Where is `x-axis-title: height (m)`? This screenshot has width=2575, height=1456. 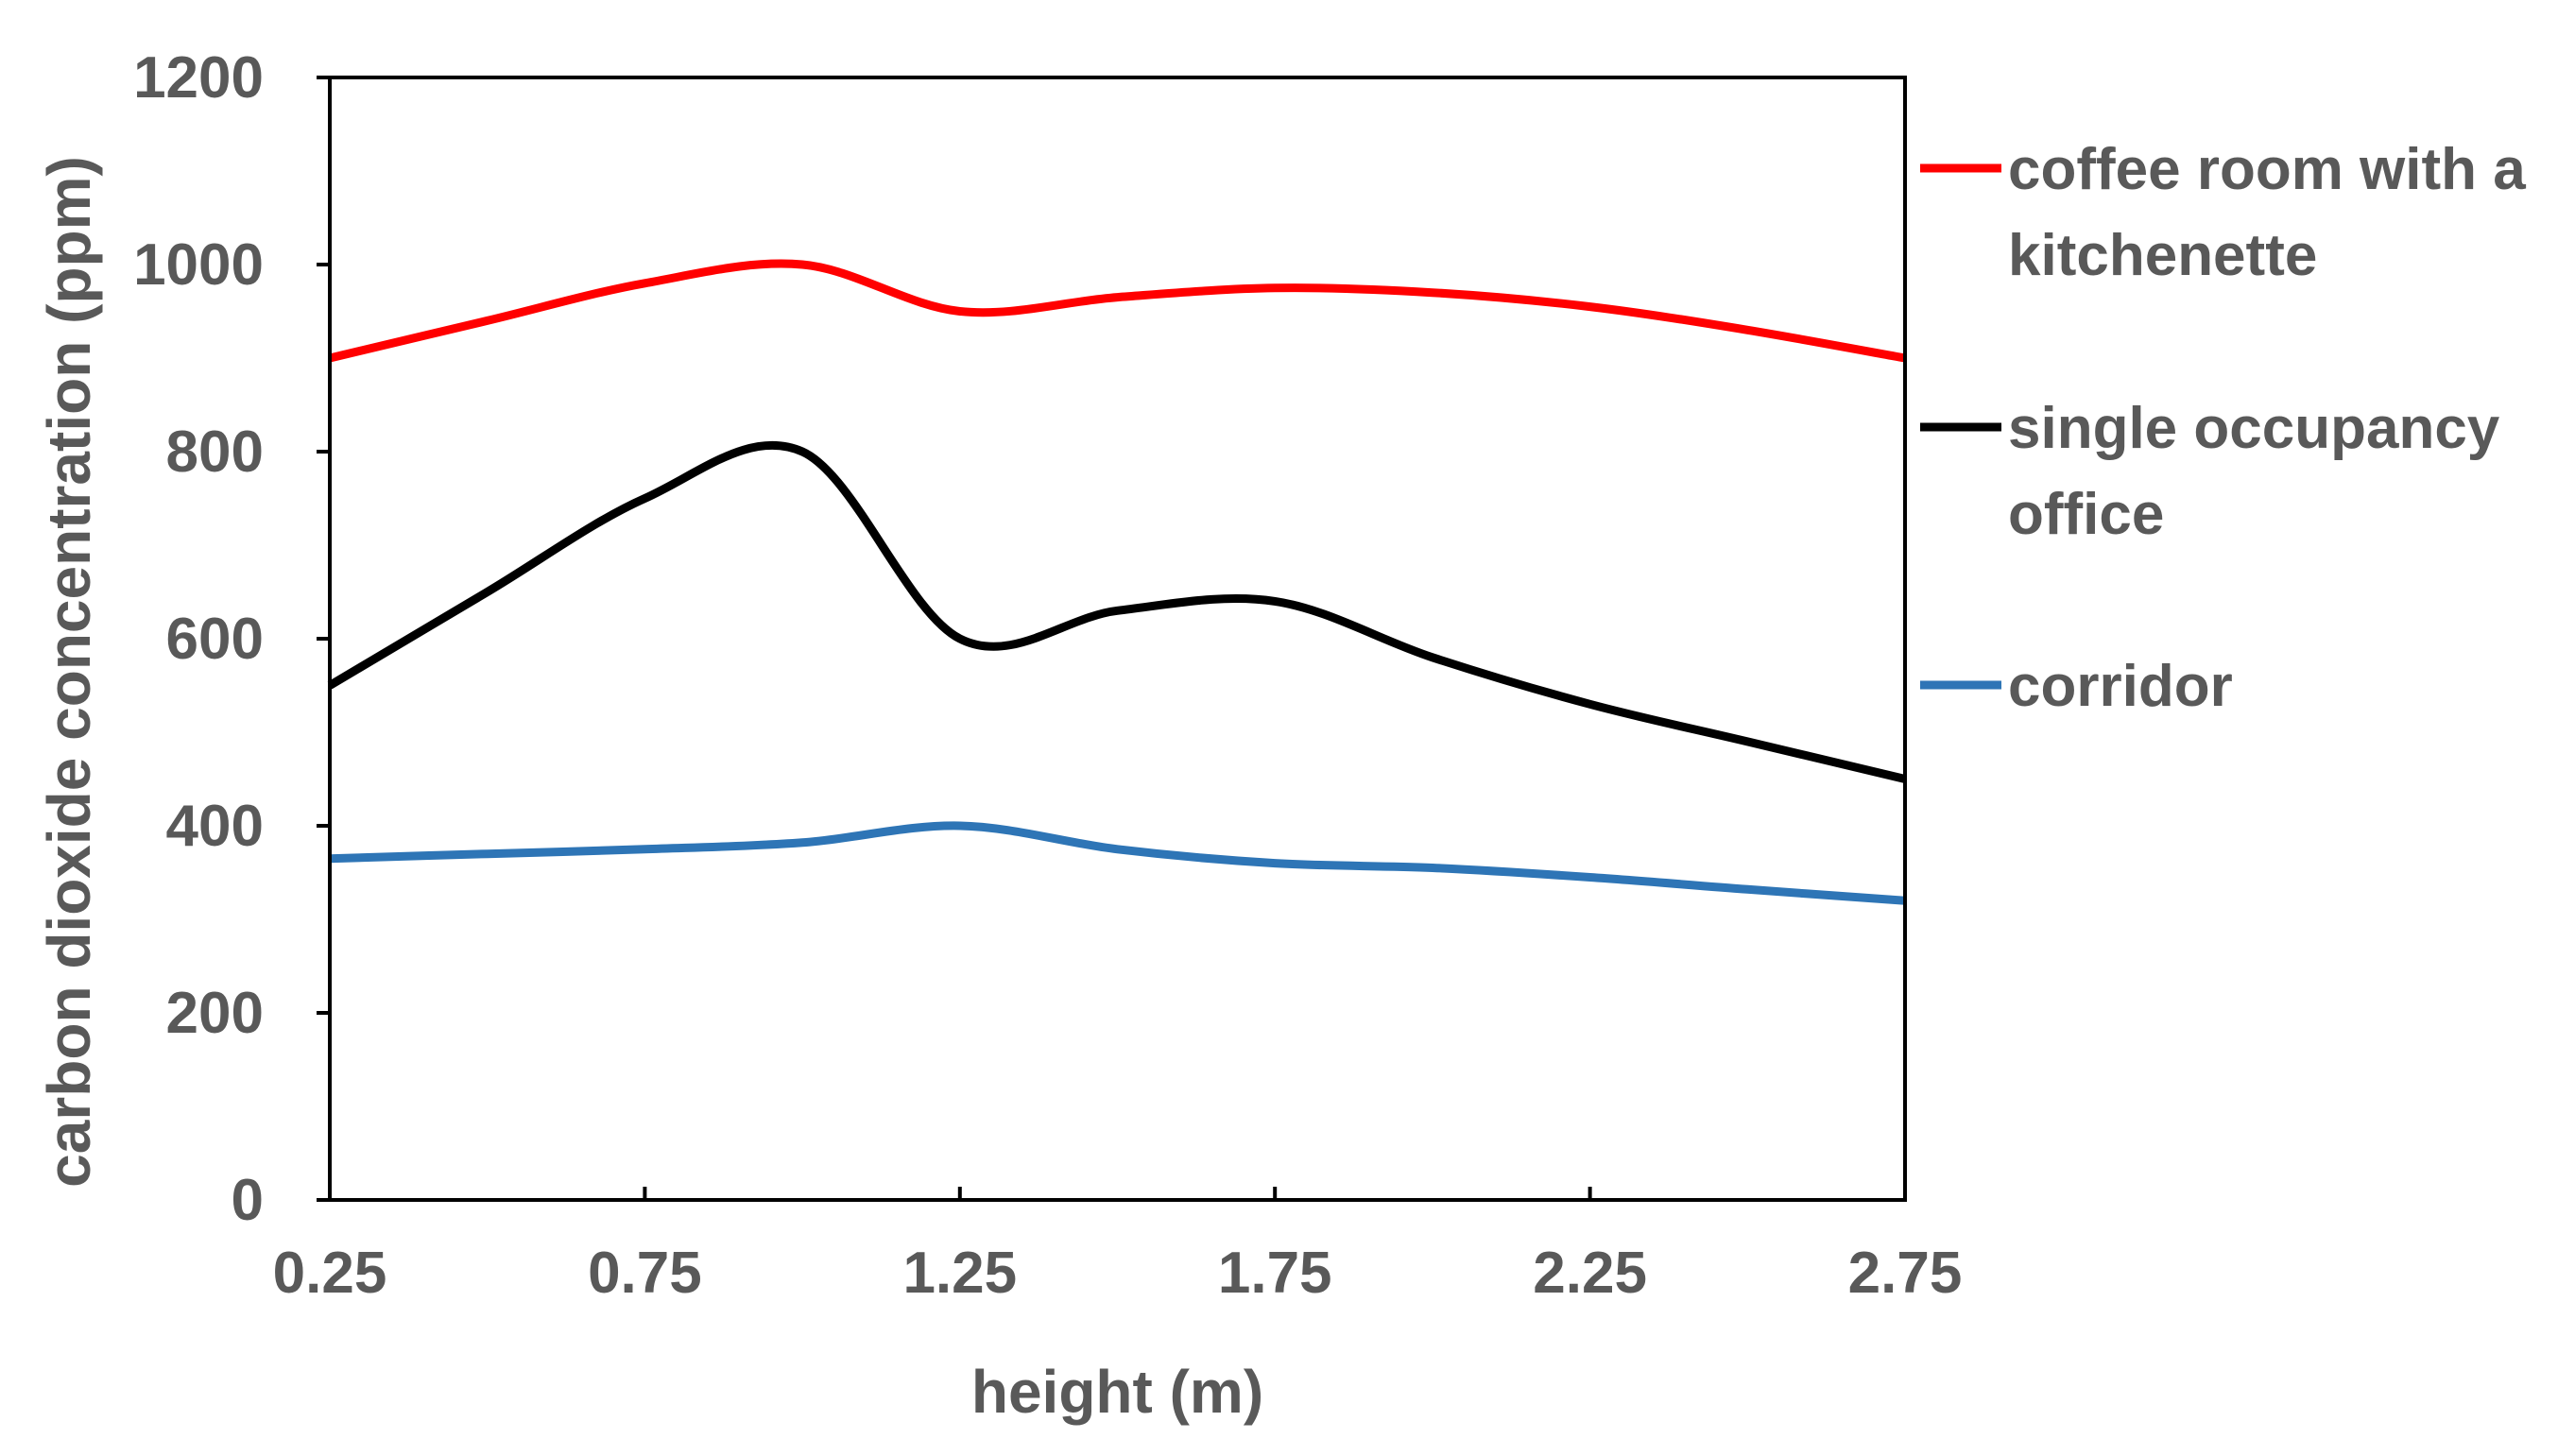
x-axis-title: height (m) is located at coordinates (1117, 1392).